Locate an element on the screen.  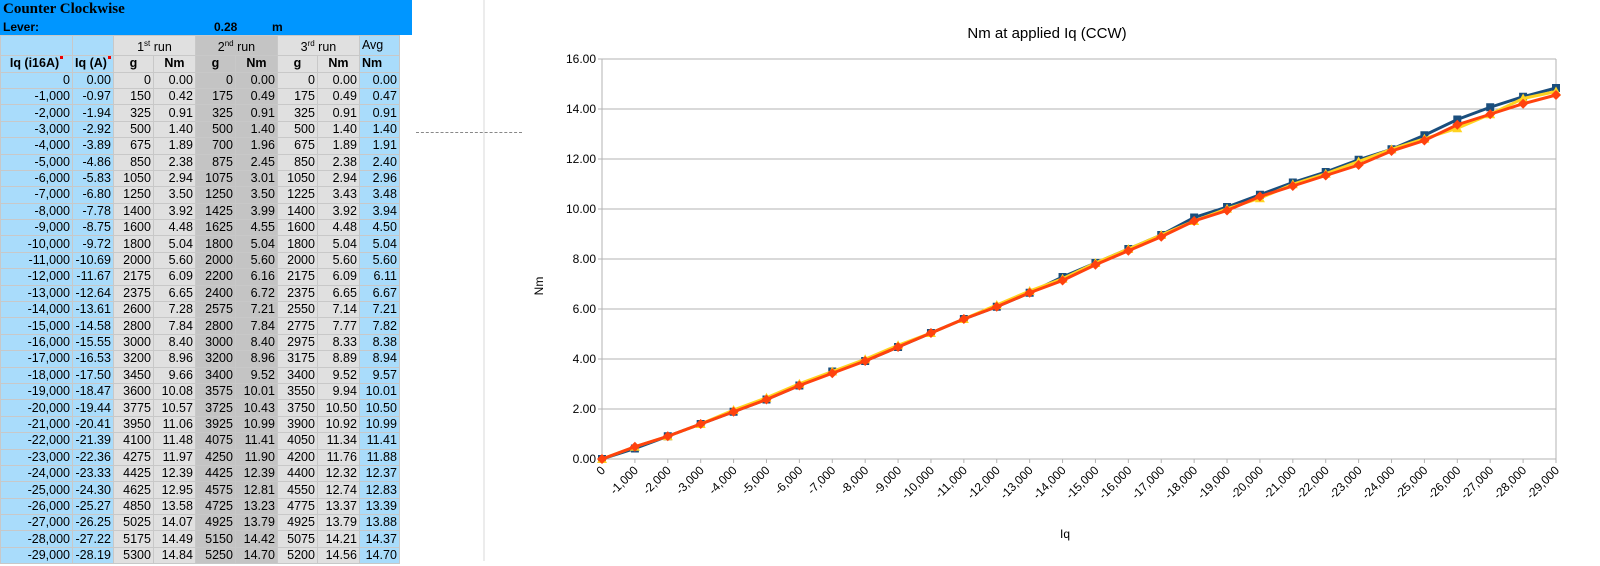
table-cell: -23.33 is located at coordinates (93, 473).